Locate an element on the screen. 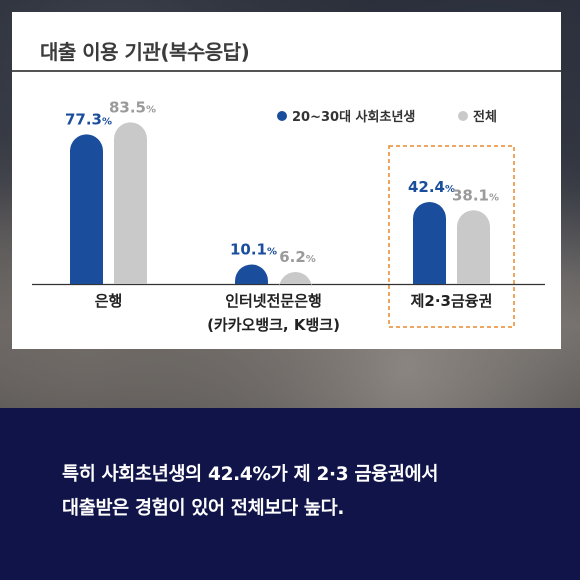  bar-s0-c0 is located at coordinates (86, 209).